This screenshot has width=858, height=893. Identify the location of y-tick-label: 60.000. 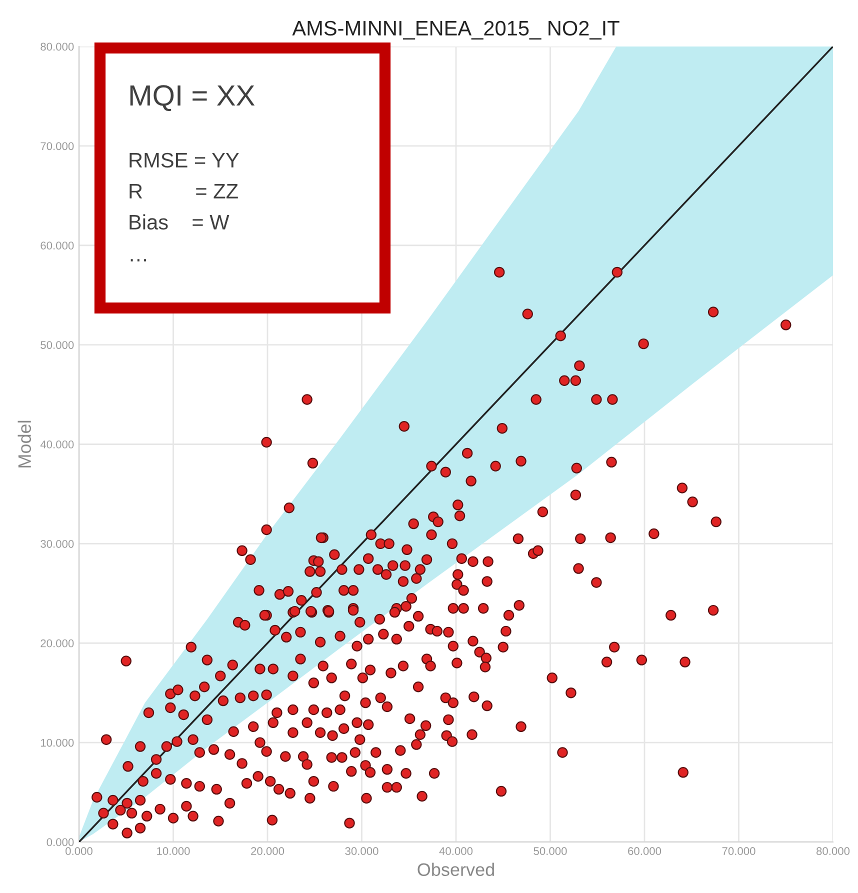
(57, 246).